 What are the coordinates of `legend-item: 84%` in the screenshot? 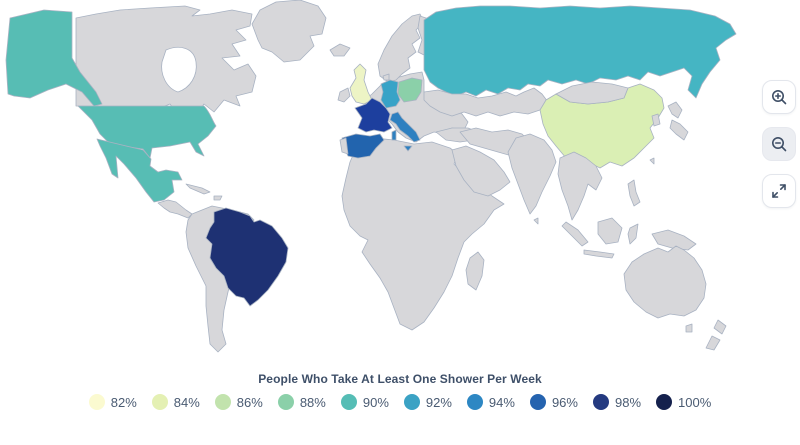 It's located at (175, 402).